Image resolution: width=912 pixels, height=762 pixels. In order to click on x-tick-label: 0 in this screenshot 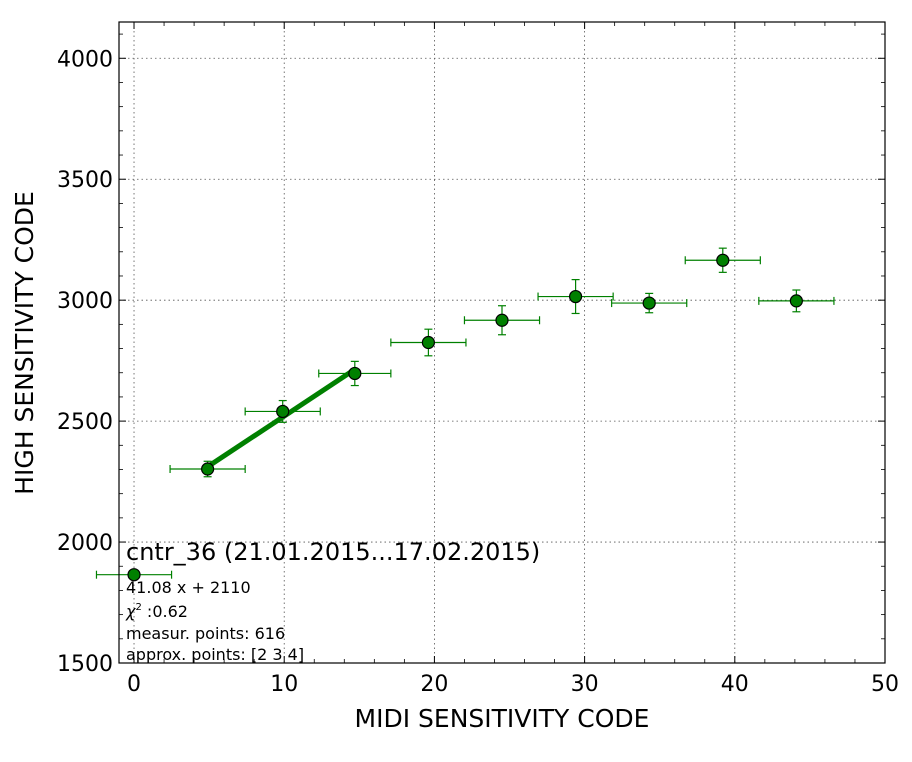, I will do `click(134, 684)`.